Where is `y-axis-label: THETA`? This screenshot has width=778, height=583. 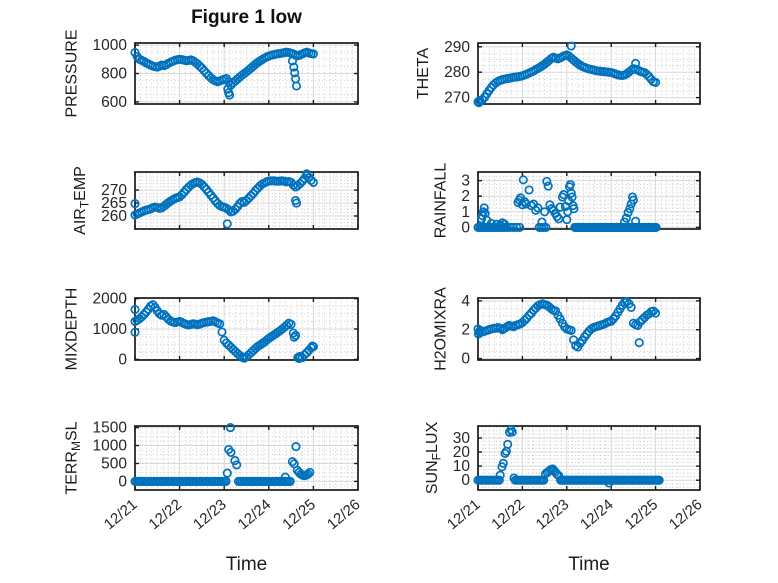
y-axis-label: THETA is located at coordinates (423, 74).